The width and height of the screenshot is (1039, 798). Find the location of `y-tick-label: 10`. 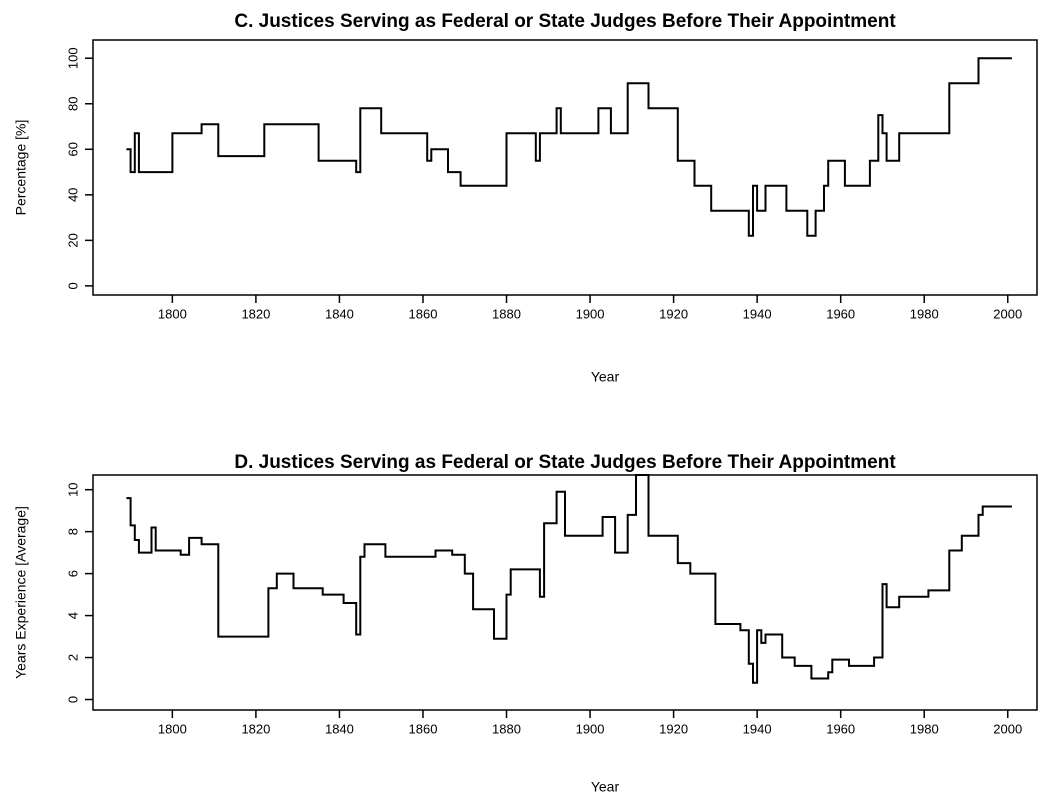

y-tick-label: 10 is located at coordinates (72, 489).